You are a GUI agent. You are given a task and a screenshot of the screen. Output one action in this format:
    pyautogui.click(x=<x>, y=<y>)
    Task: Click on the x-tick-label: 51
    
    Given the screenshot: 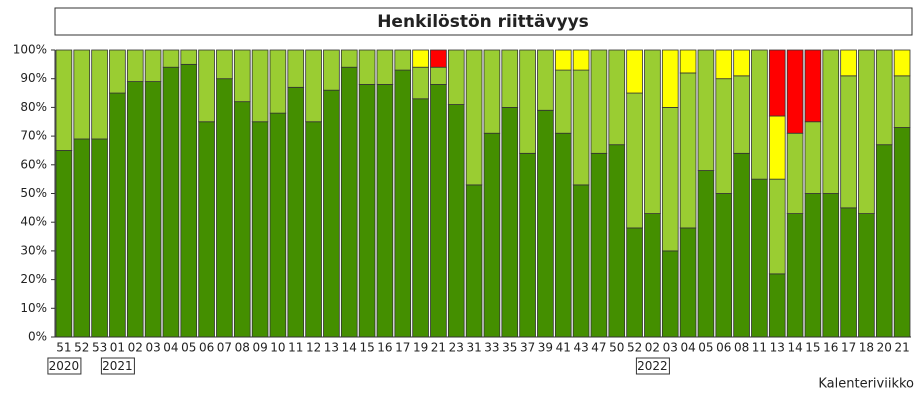 What is the action you would take?
    pyautogui.click(x=63, y=348)
    